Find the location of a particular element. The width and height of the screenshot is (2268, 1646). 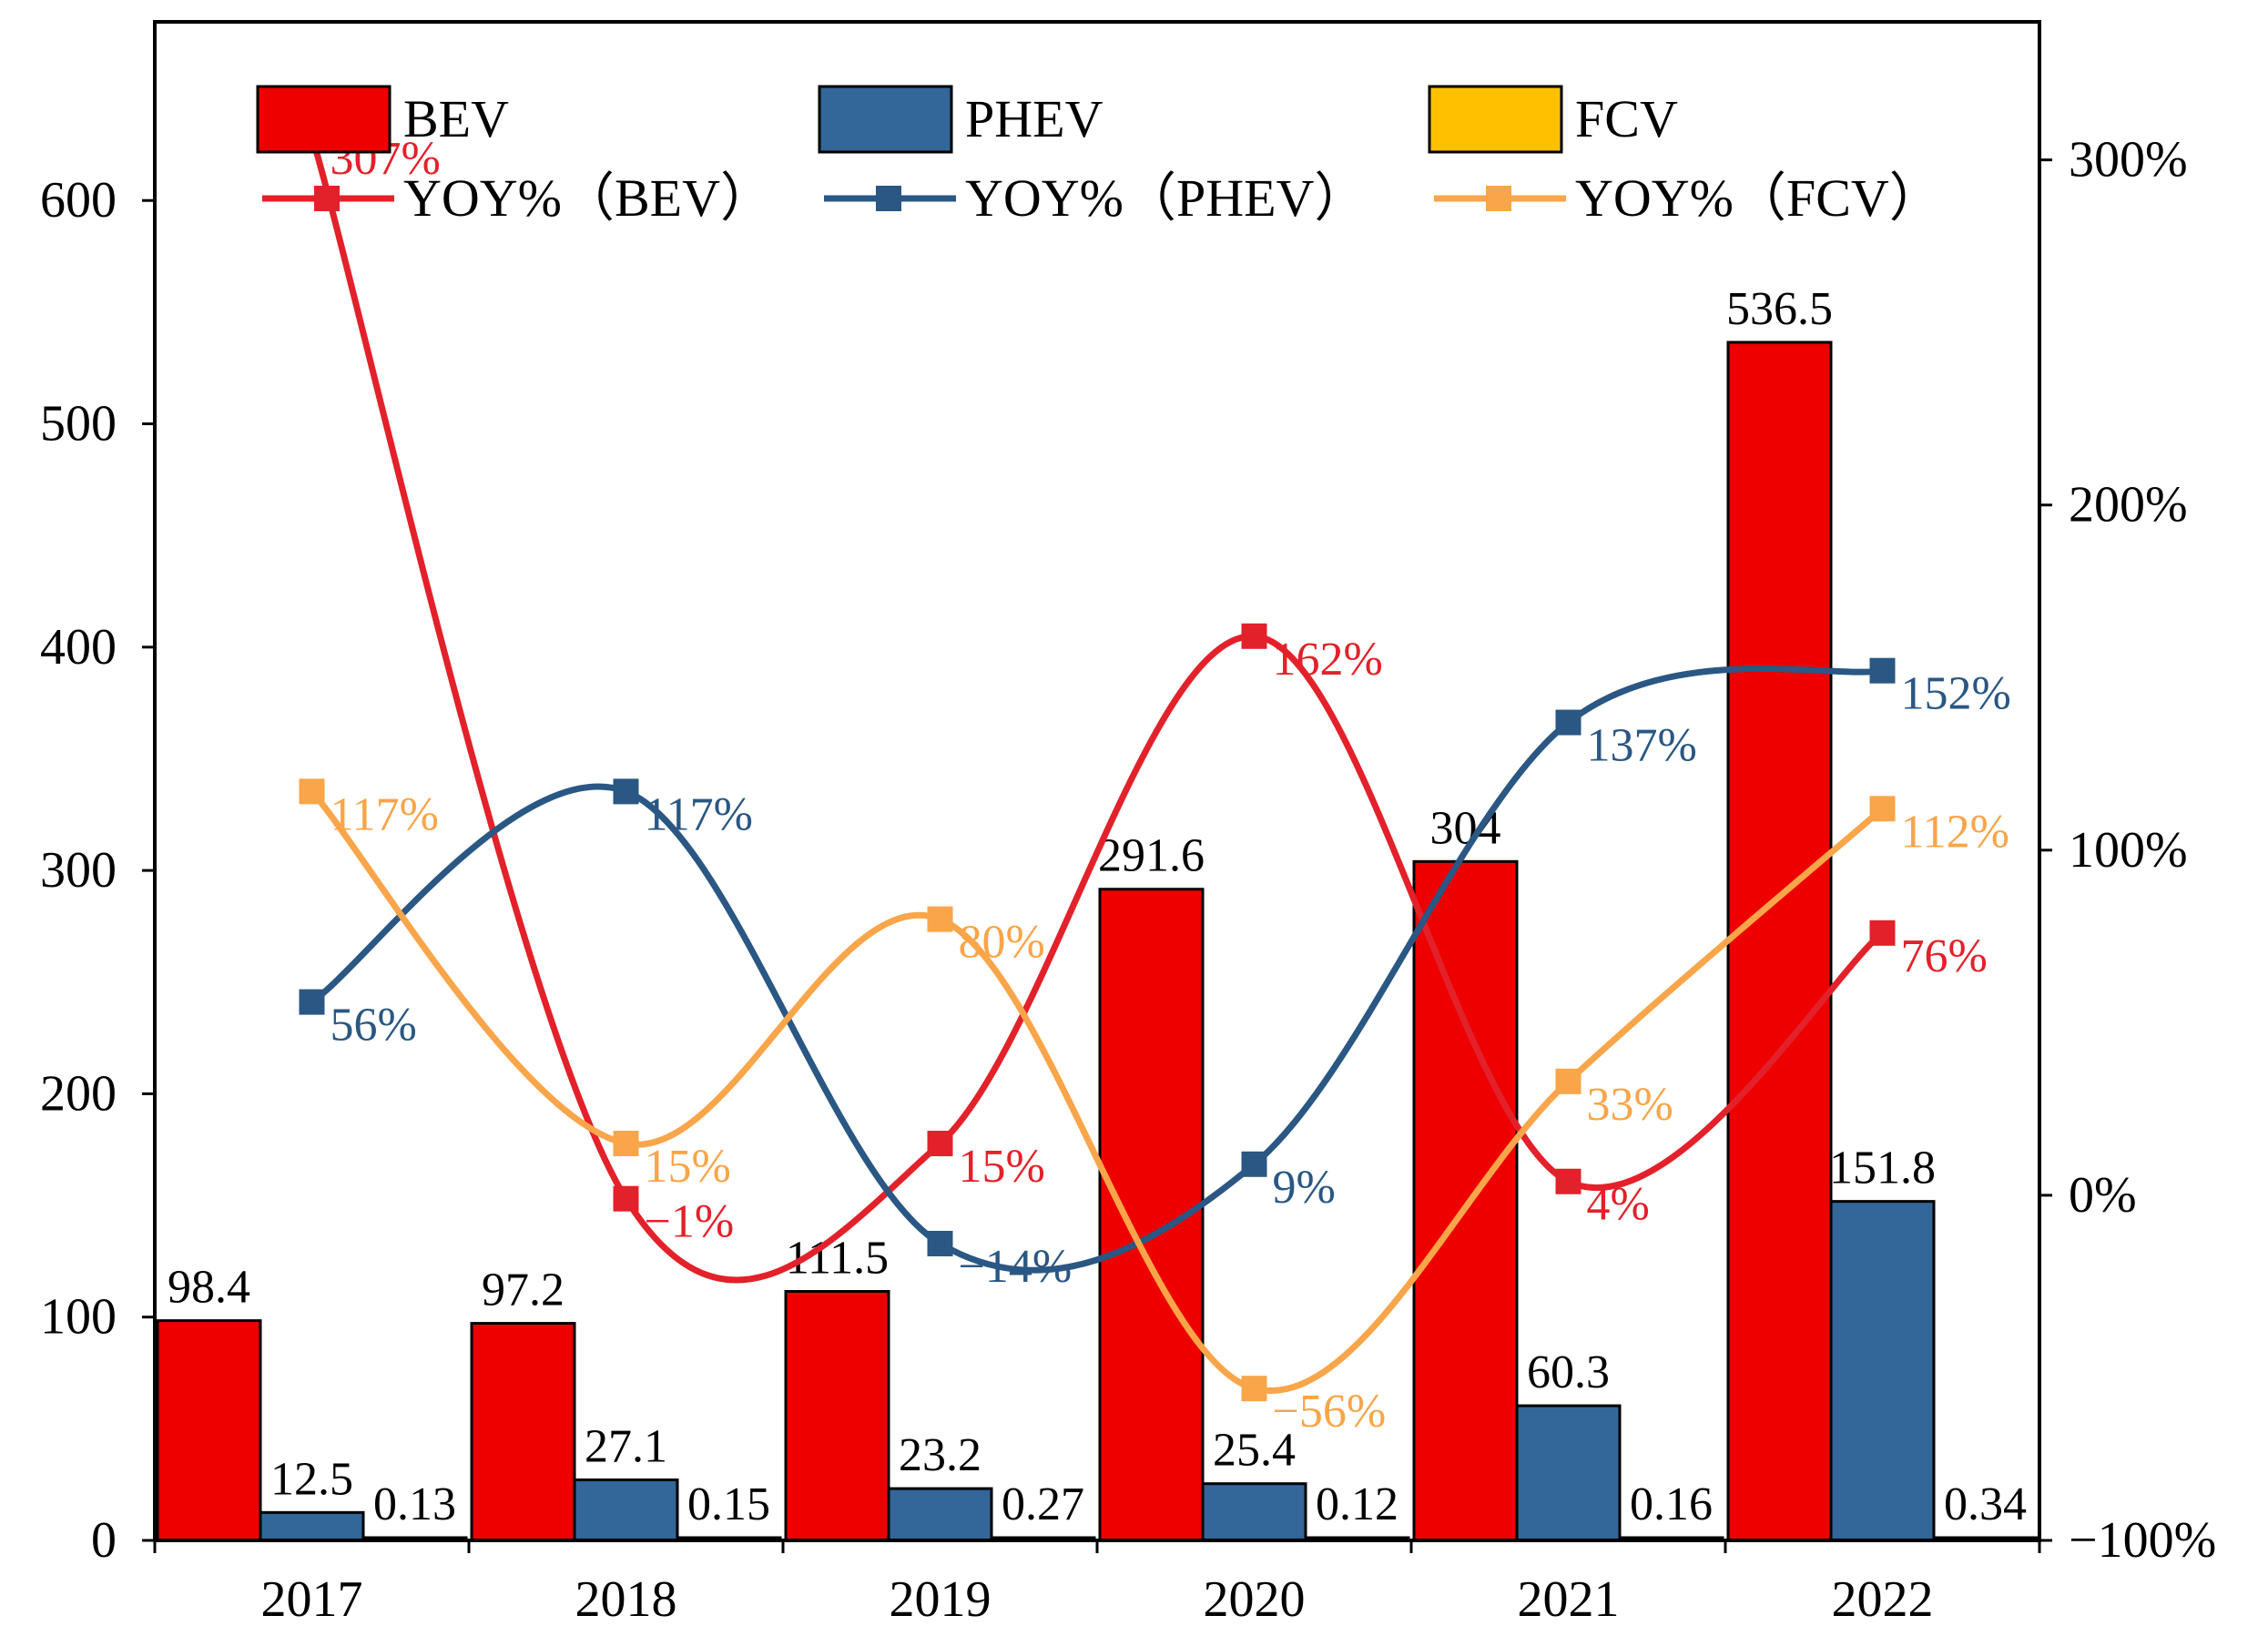

bar-bev-2017 is located at coordinates (209, 1430).